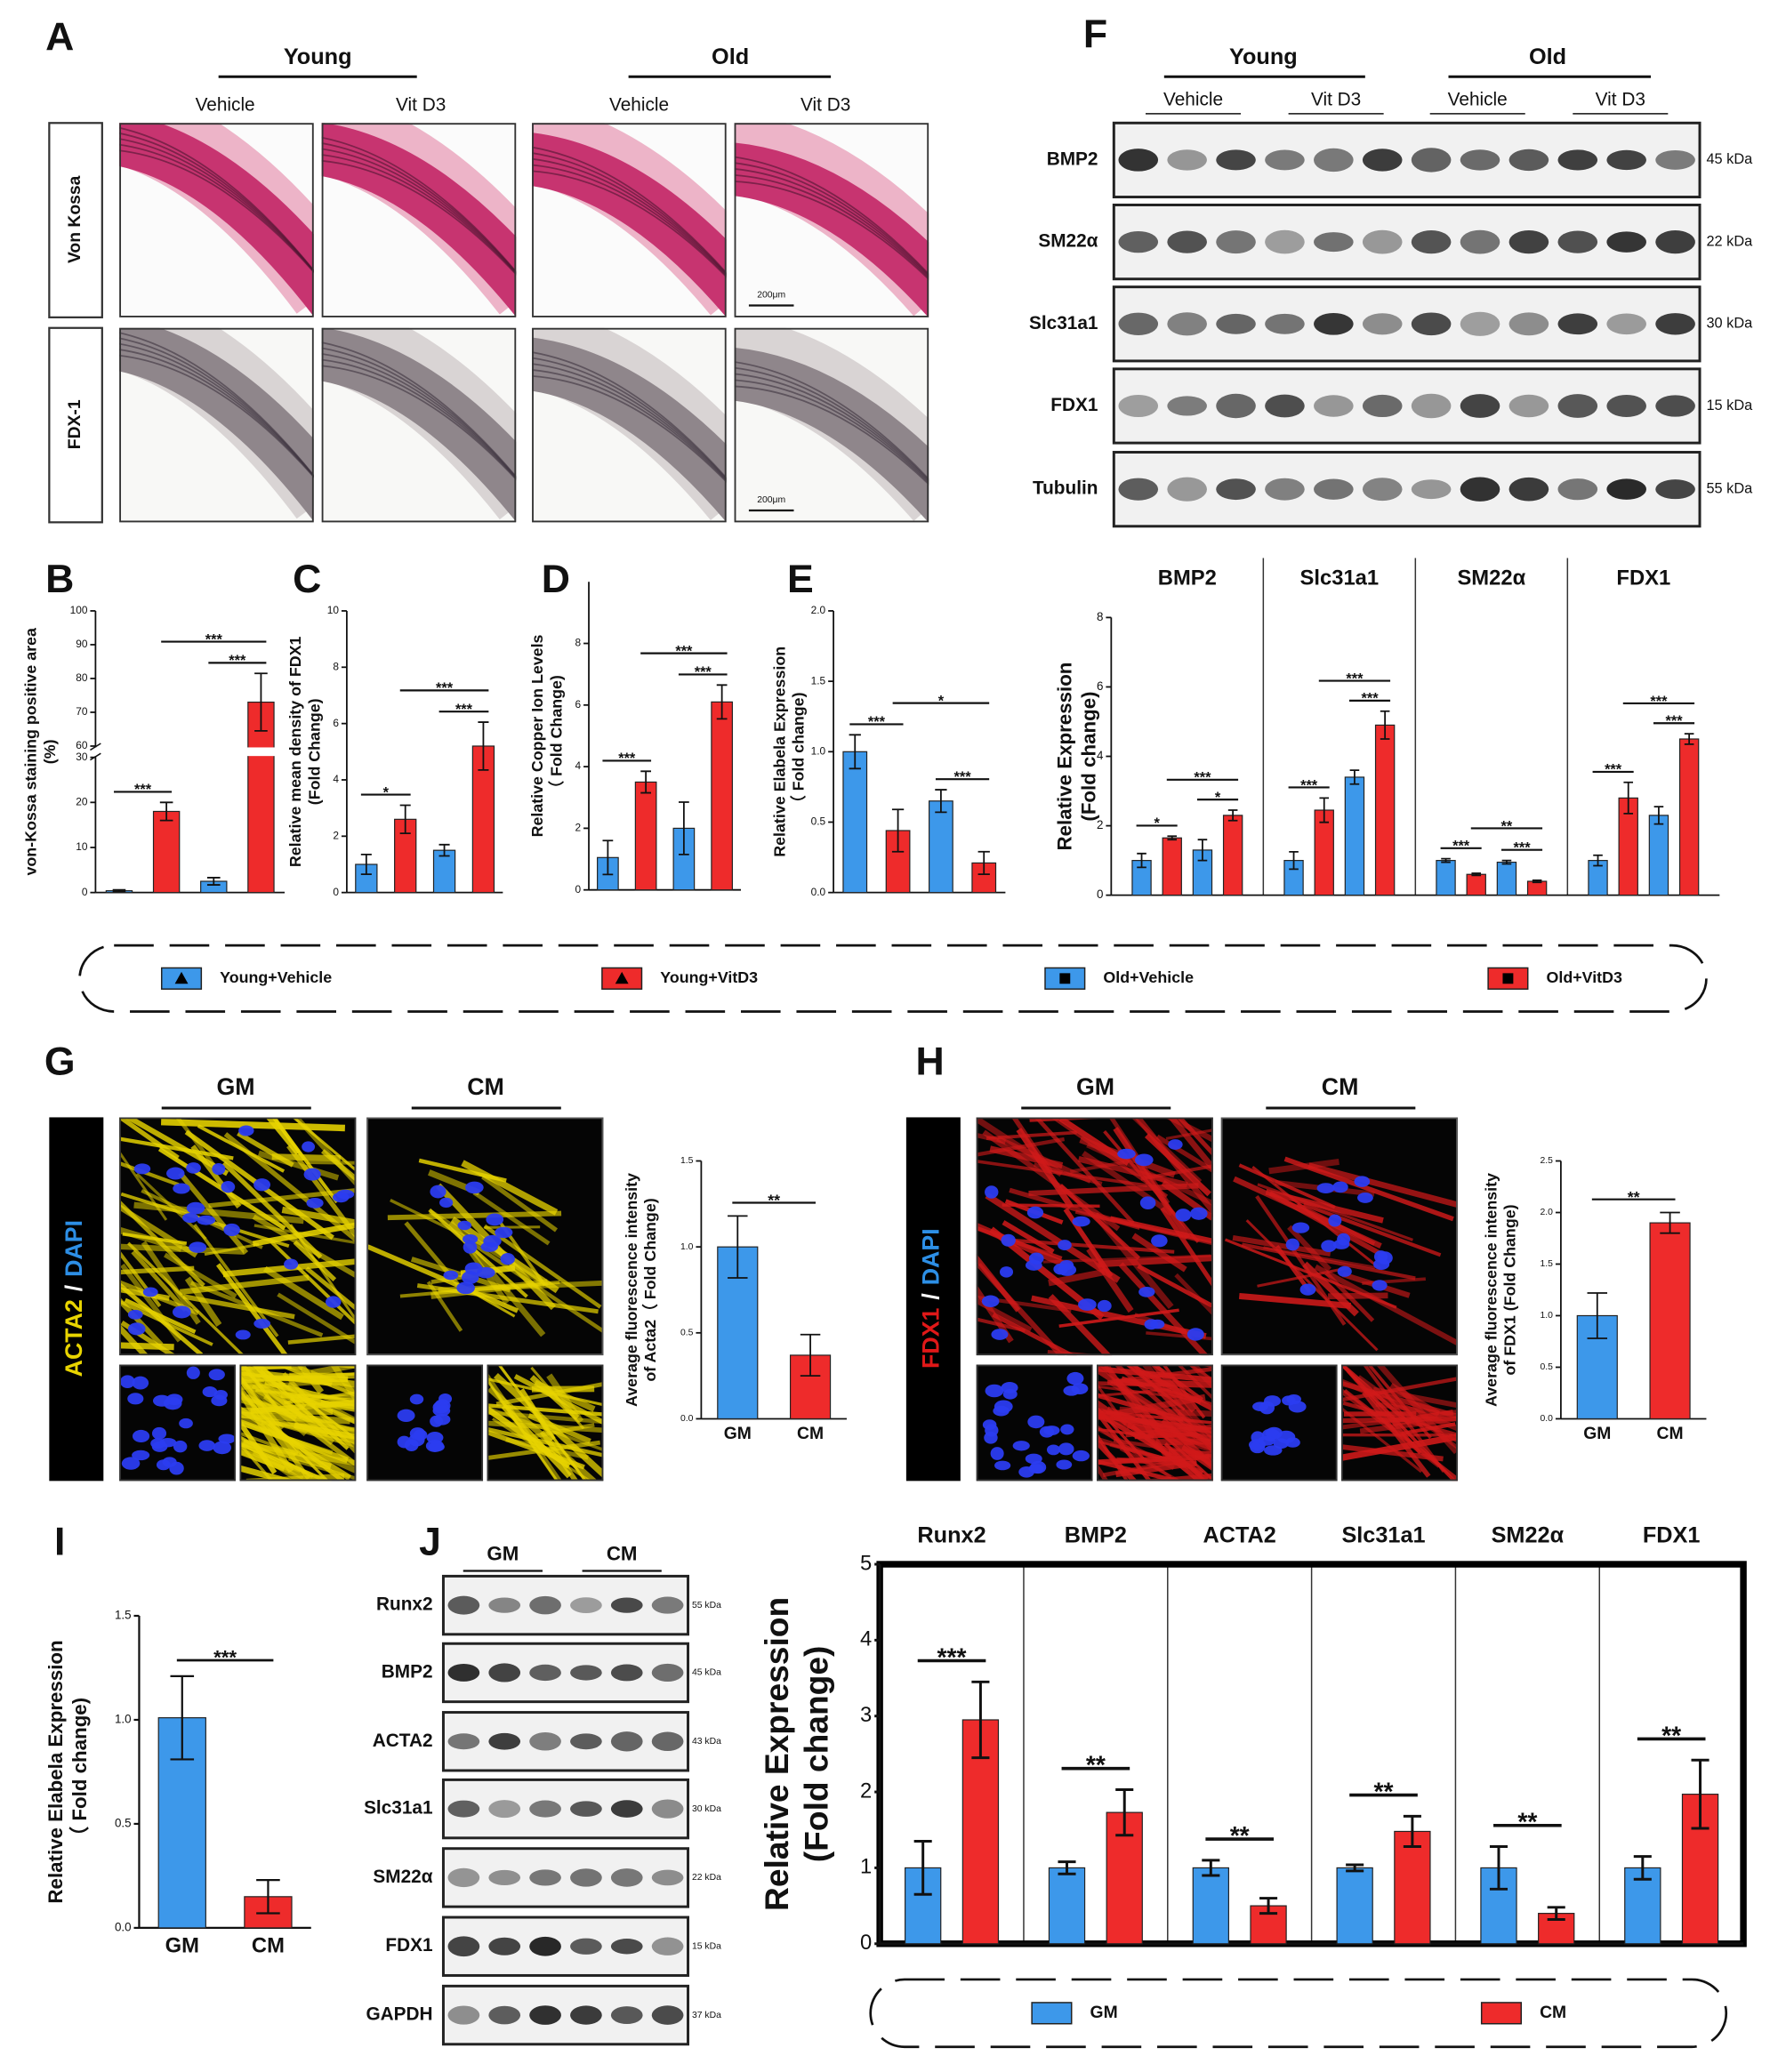 This screenshot has height=2072, width=1786. What do you see at coordinates (1239, 1534) in the screenshot?
I see `category-label: ACTA2` at bounding box center [1239, 1534].